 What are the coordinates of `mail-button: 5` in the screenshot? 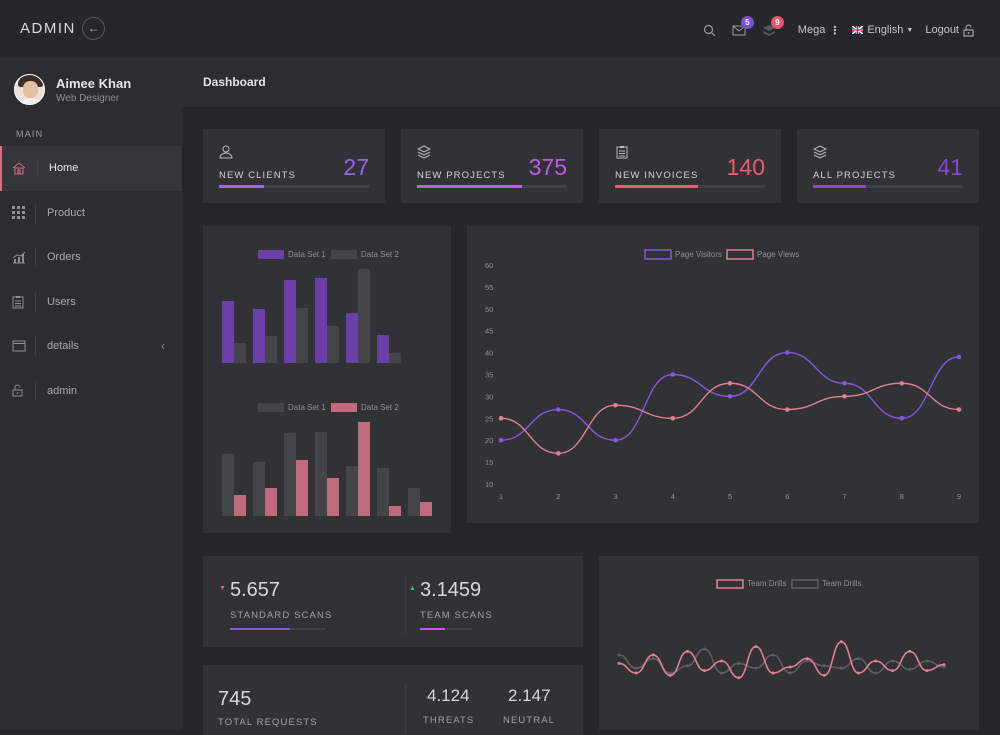 It's located at (743, 26).